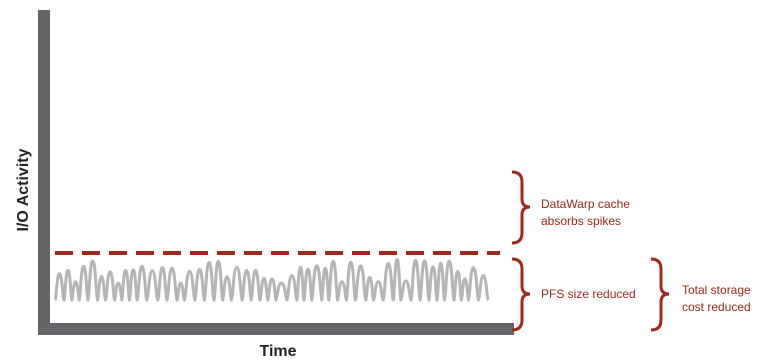  I want to click on x-axis, so click(276, 329).